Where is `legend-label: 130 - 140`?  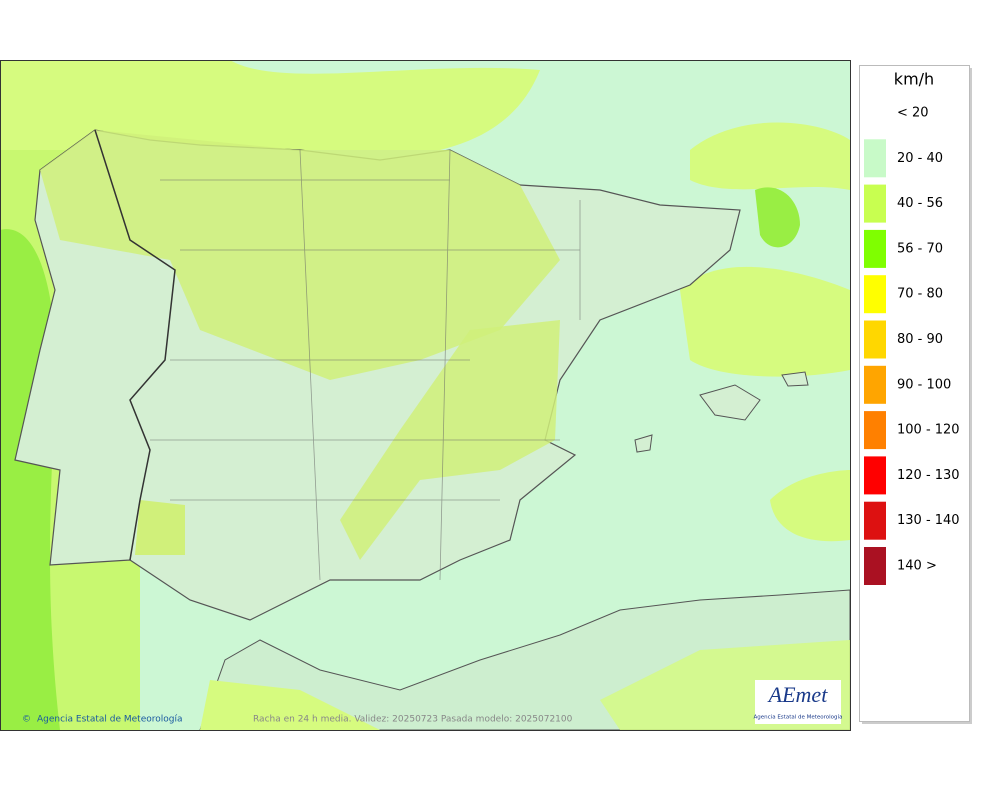 legend-label: 130 - 140 is located at coordinates (928, 520).